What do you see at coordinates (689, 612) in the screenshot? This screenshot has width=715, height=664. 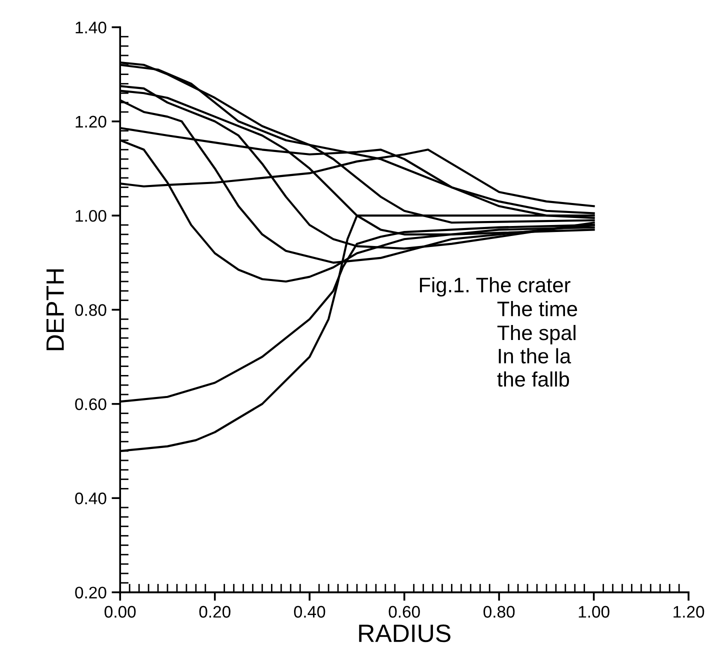 I see `x-tick-label: 1.20` at bounding box center [689, 612].